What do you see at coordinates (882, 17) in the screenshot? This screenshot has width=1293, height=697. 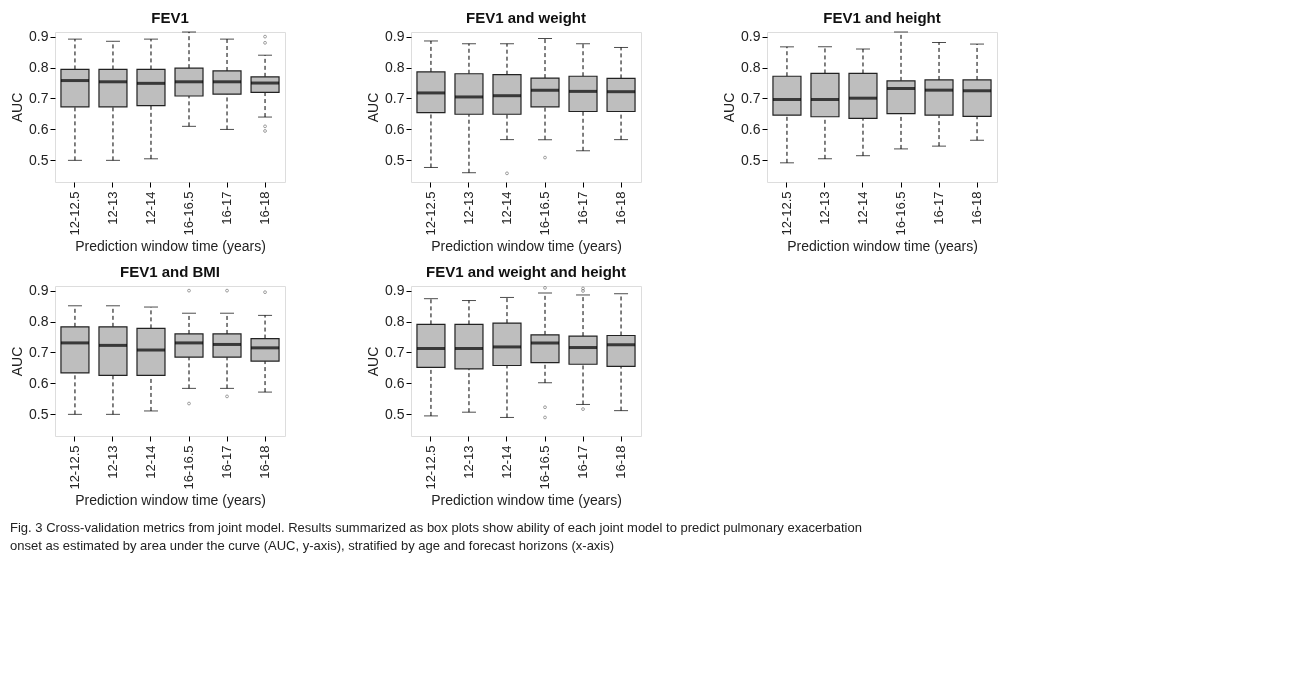 I see `chart-title: FEV1 and height` at bounding box center [882, 17].